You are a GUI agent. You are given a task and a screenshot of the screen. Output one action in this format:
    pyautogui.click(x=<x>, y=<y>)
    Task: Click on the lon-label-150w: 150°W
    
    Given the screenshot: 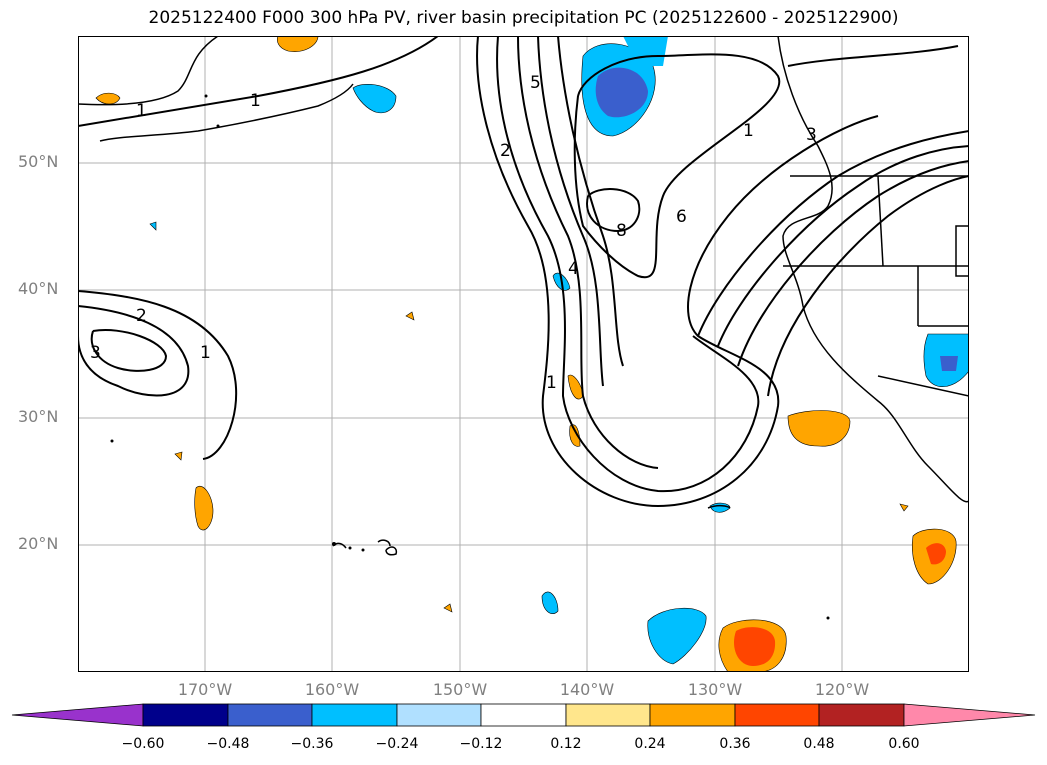 What is the action you would take?
    pyautogui.click(x=460, y=689)
    